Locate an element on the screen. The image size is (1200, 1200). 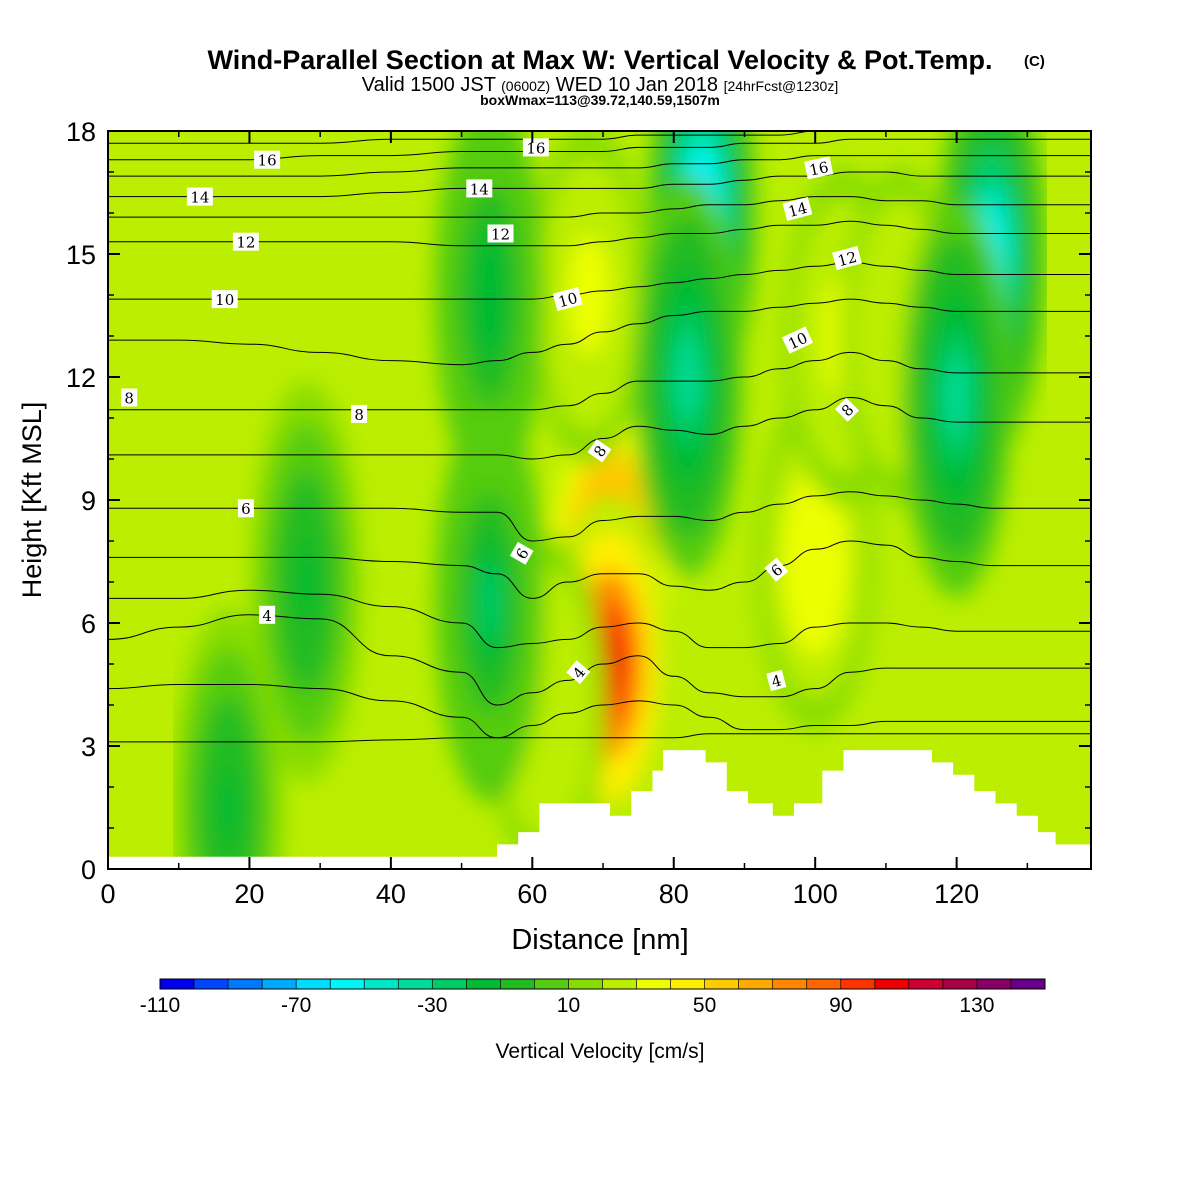
colorbar-tick-label: -30 is located at coordinates (432, 1005).